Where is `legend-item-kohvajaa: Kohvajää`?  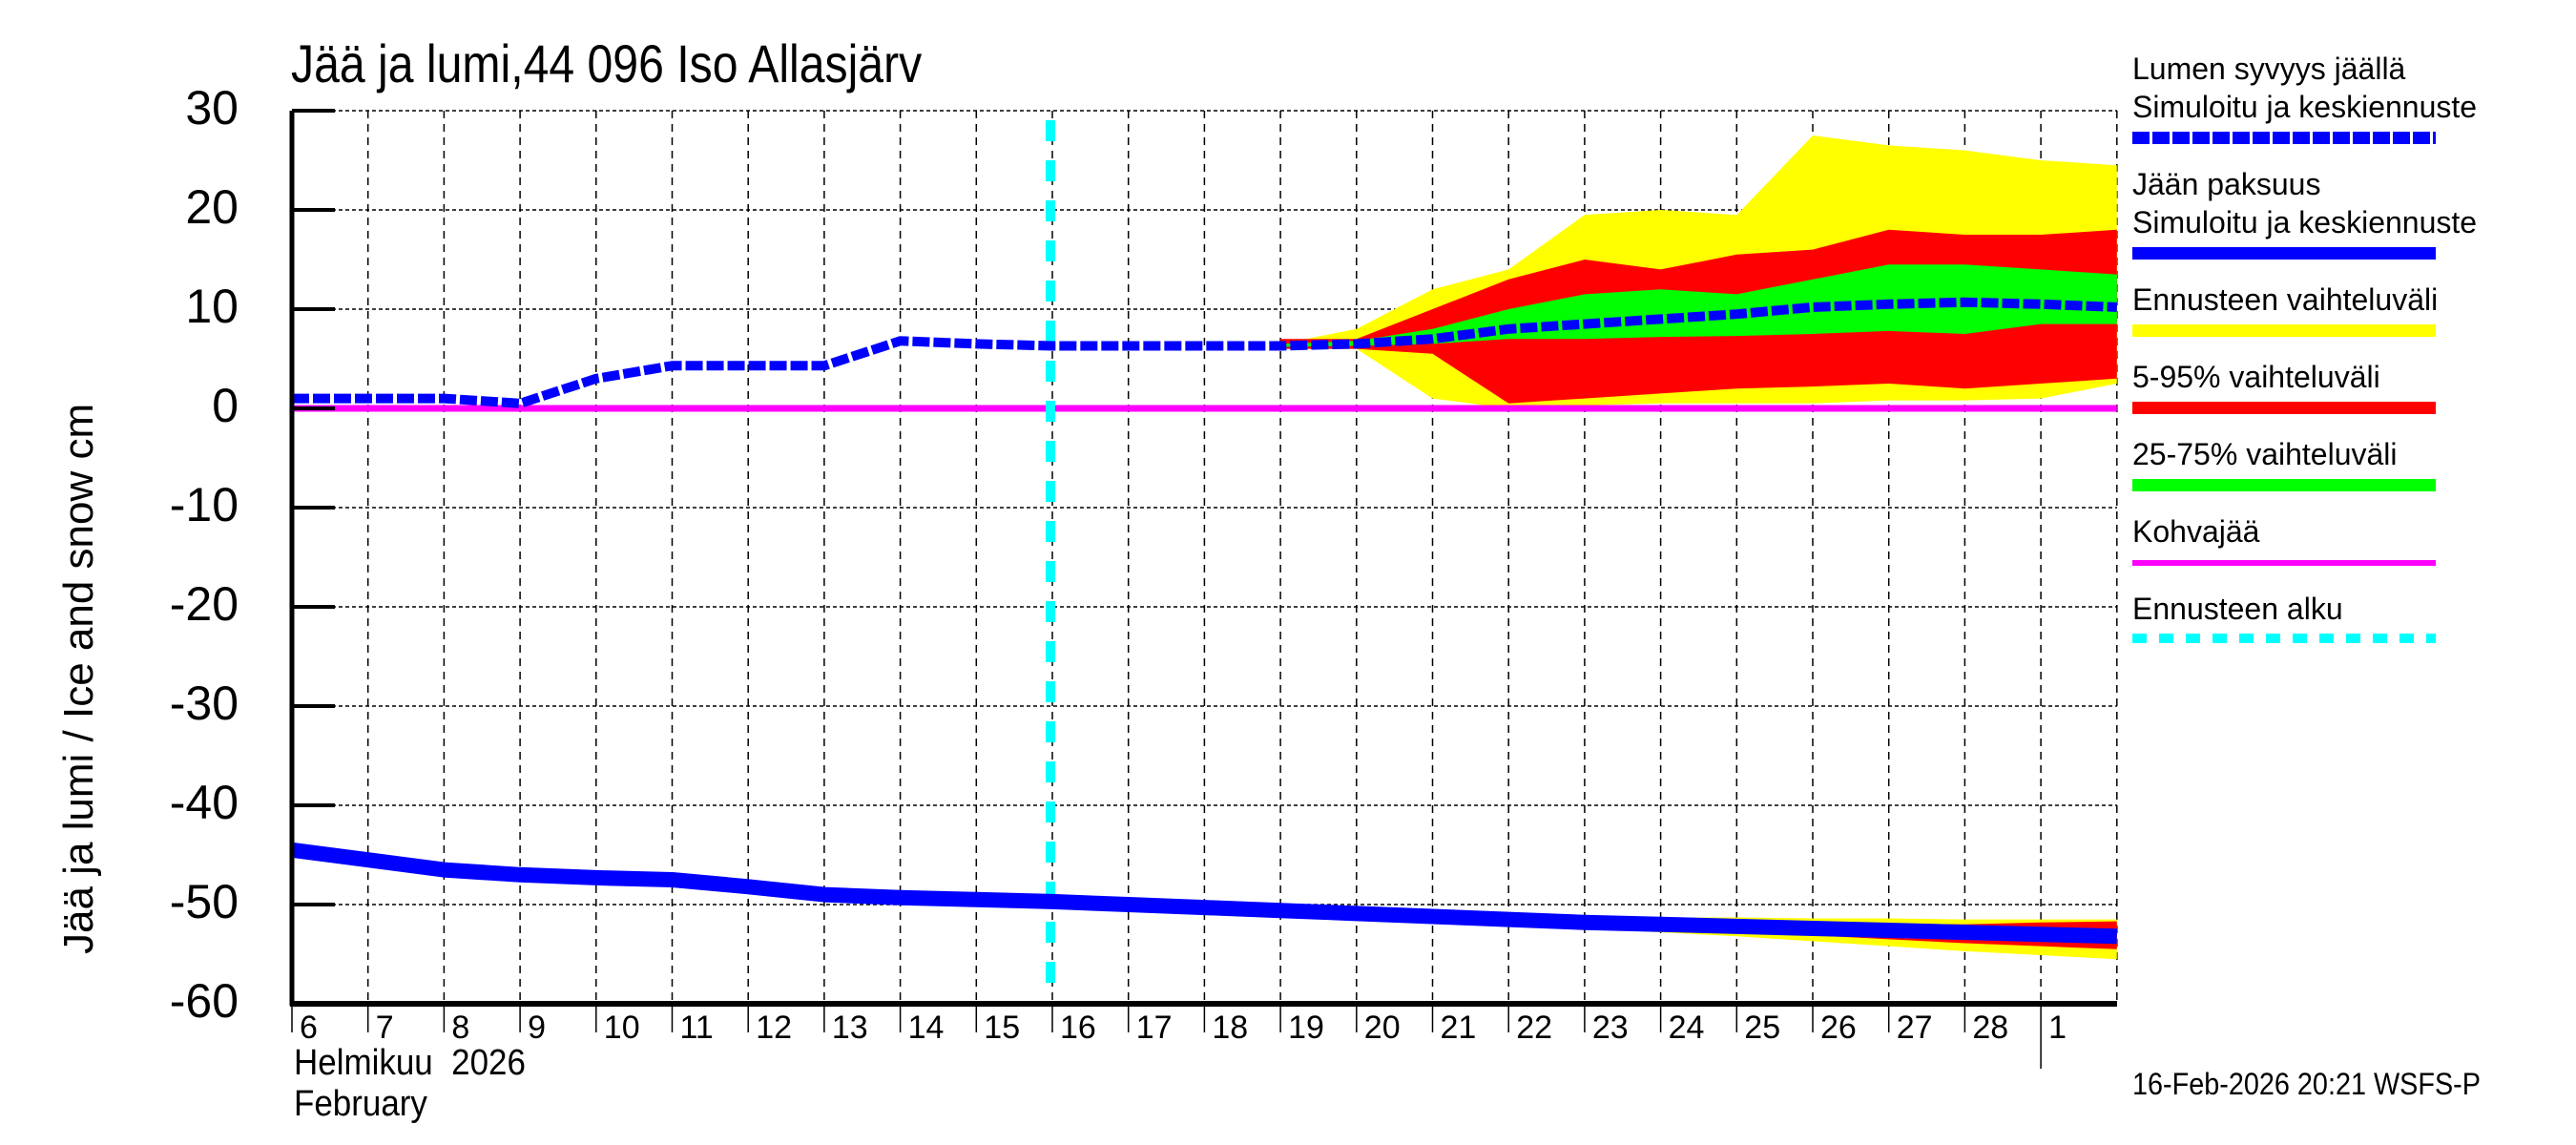 legend-item-kohvajaa: Kohvajää is located at coordinates (2351, 539).